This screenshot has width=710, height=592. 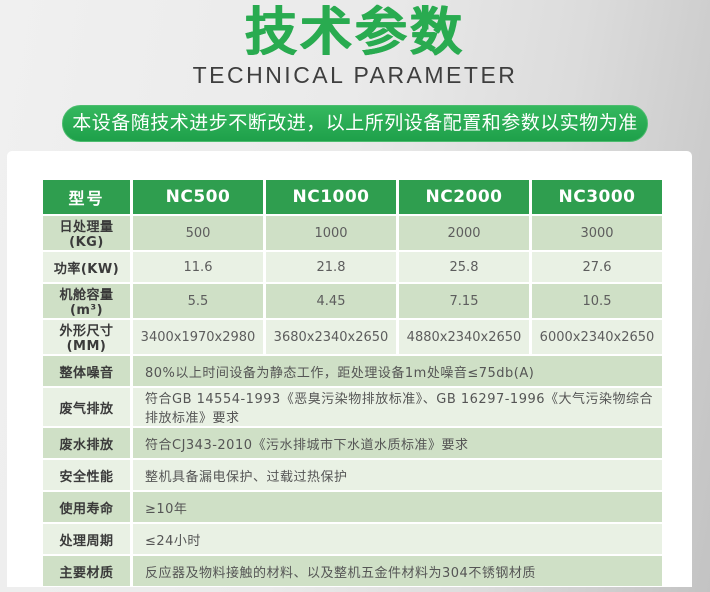 I want to click on spec-value: 21.8, so click(x=331, y=267).